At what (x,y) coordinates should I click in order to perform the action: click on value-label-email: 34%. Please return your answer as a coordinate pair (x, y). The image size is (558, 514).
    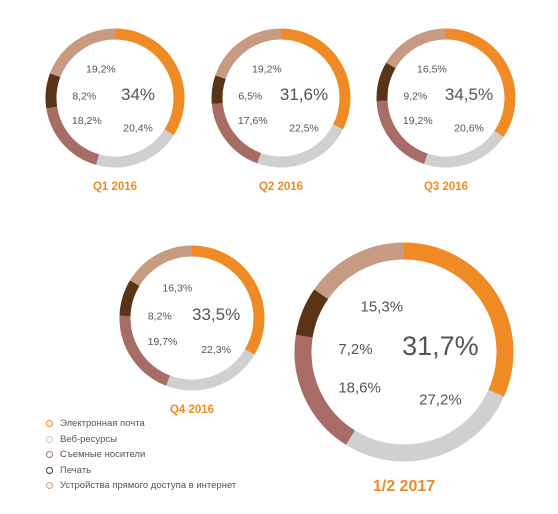
    Looking at the image, I should click on (138, 94).